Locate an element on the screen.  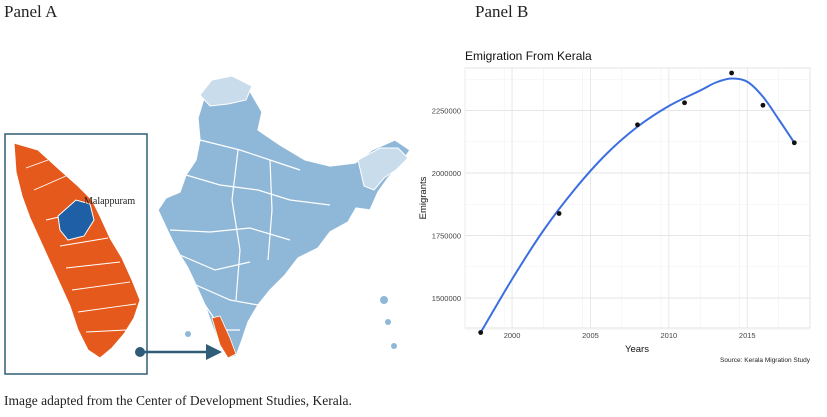
andaman-islands is located at coordinates (384, 300).